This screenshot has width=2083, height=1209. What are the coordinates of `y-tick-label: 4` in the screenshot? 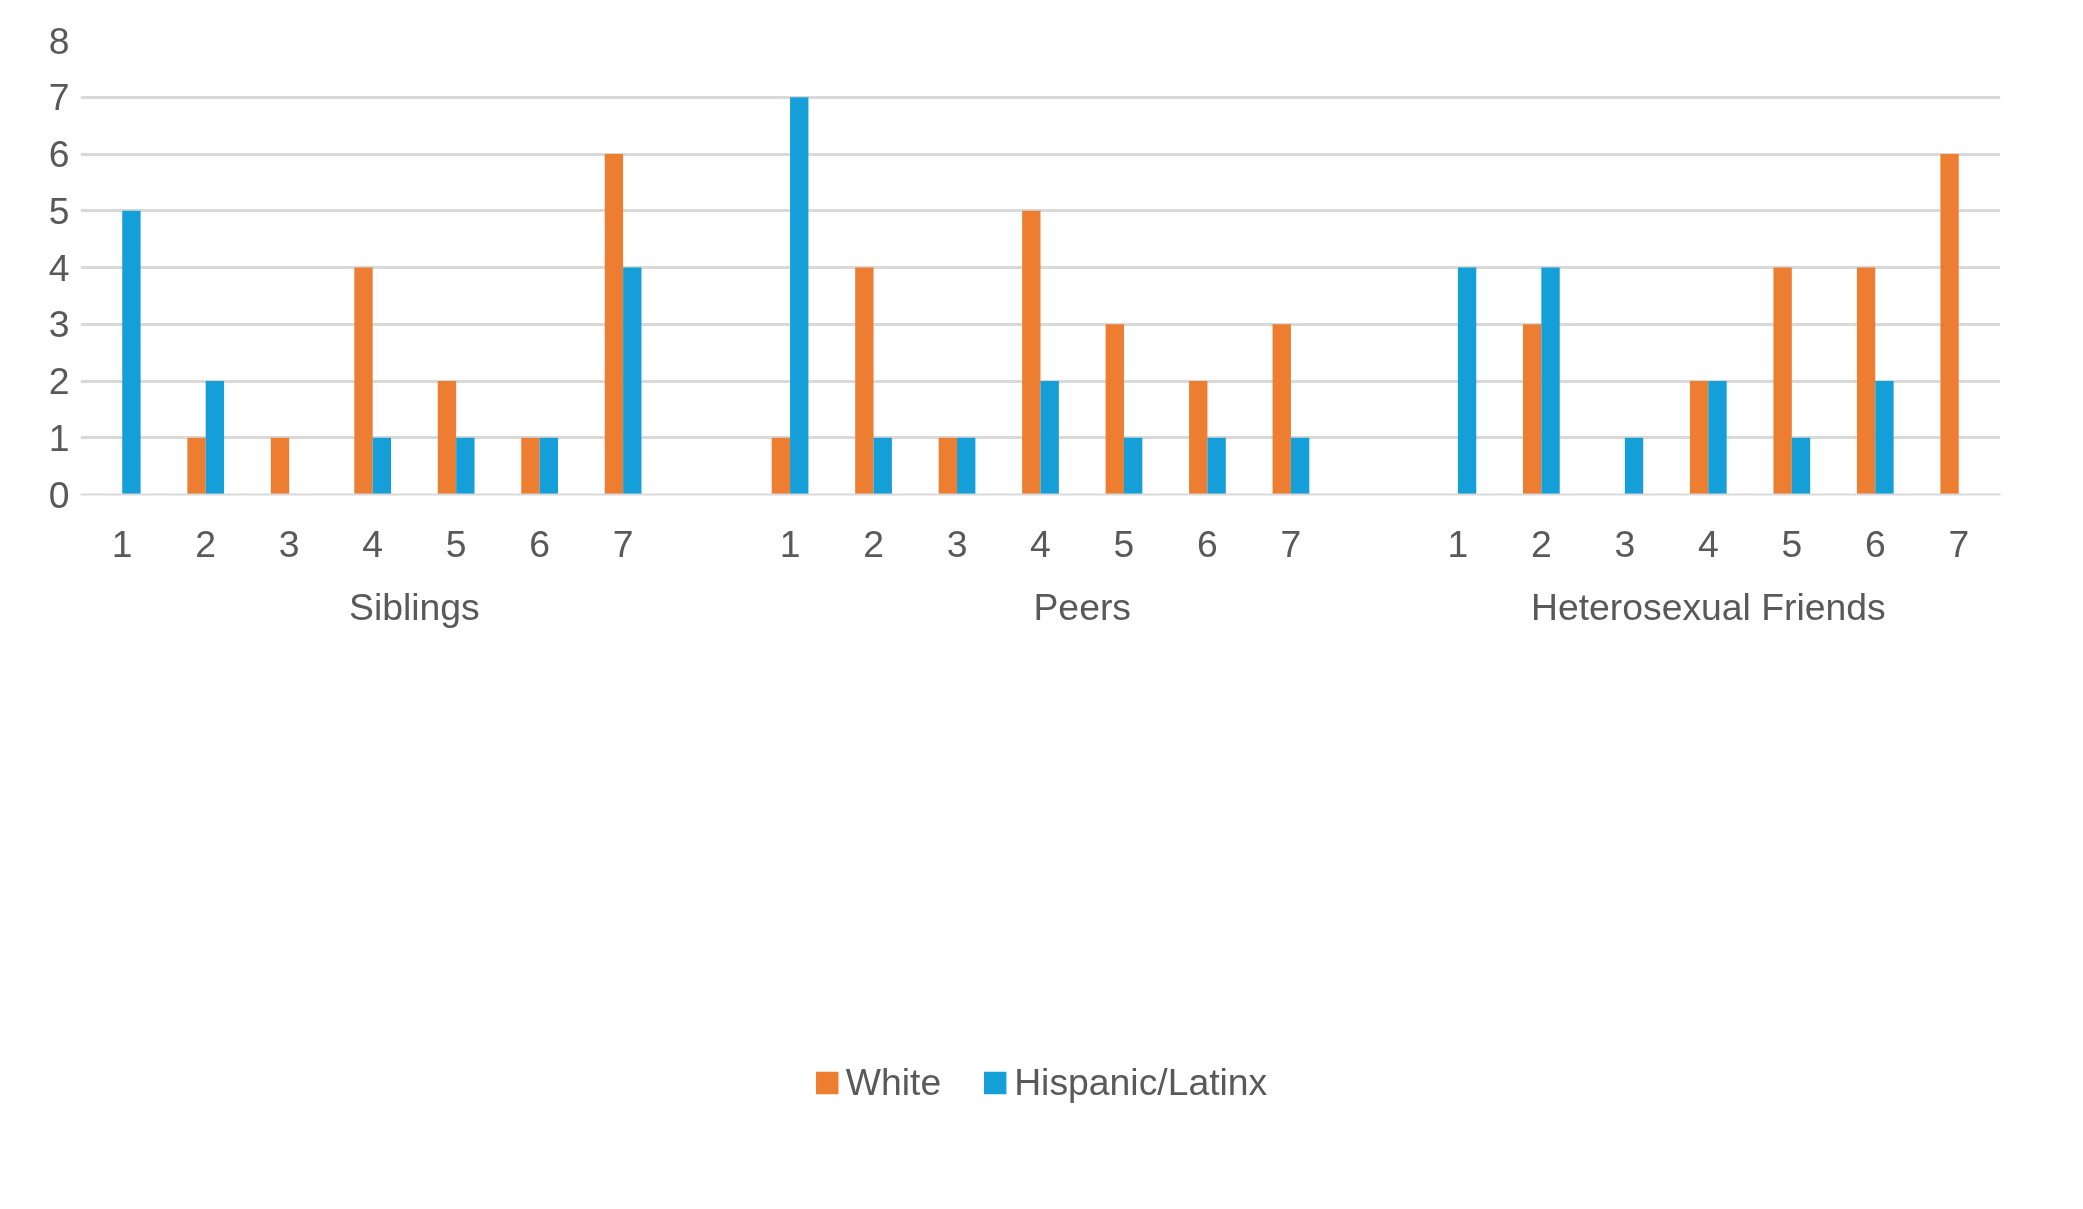 It's located at (59, 267).